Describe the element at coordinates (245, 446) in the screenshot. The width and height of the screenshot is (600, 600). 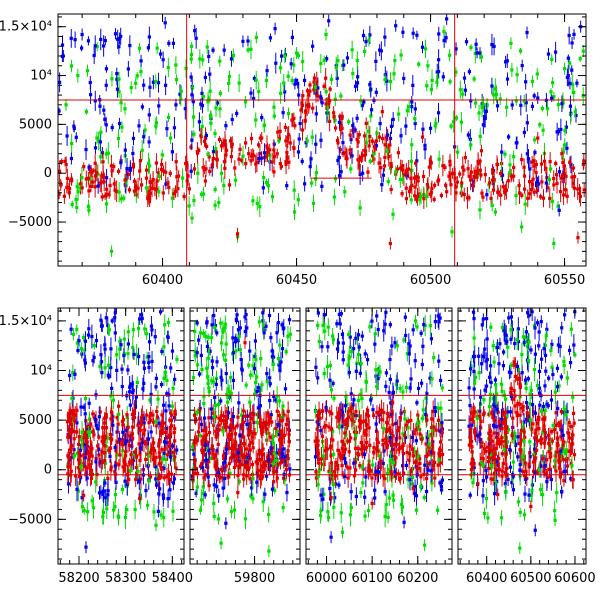
I see `bottom-segment: 59800` at that location.